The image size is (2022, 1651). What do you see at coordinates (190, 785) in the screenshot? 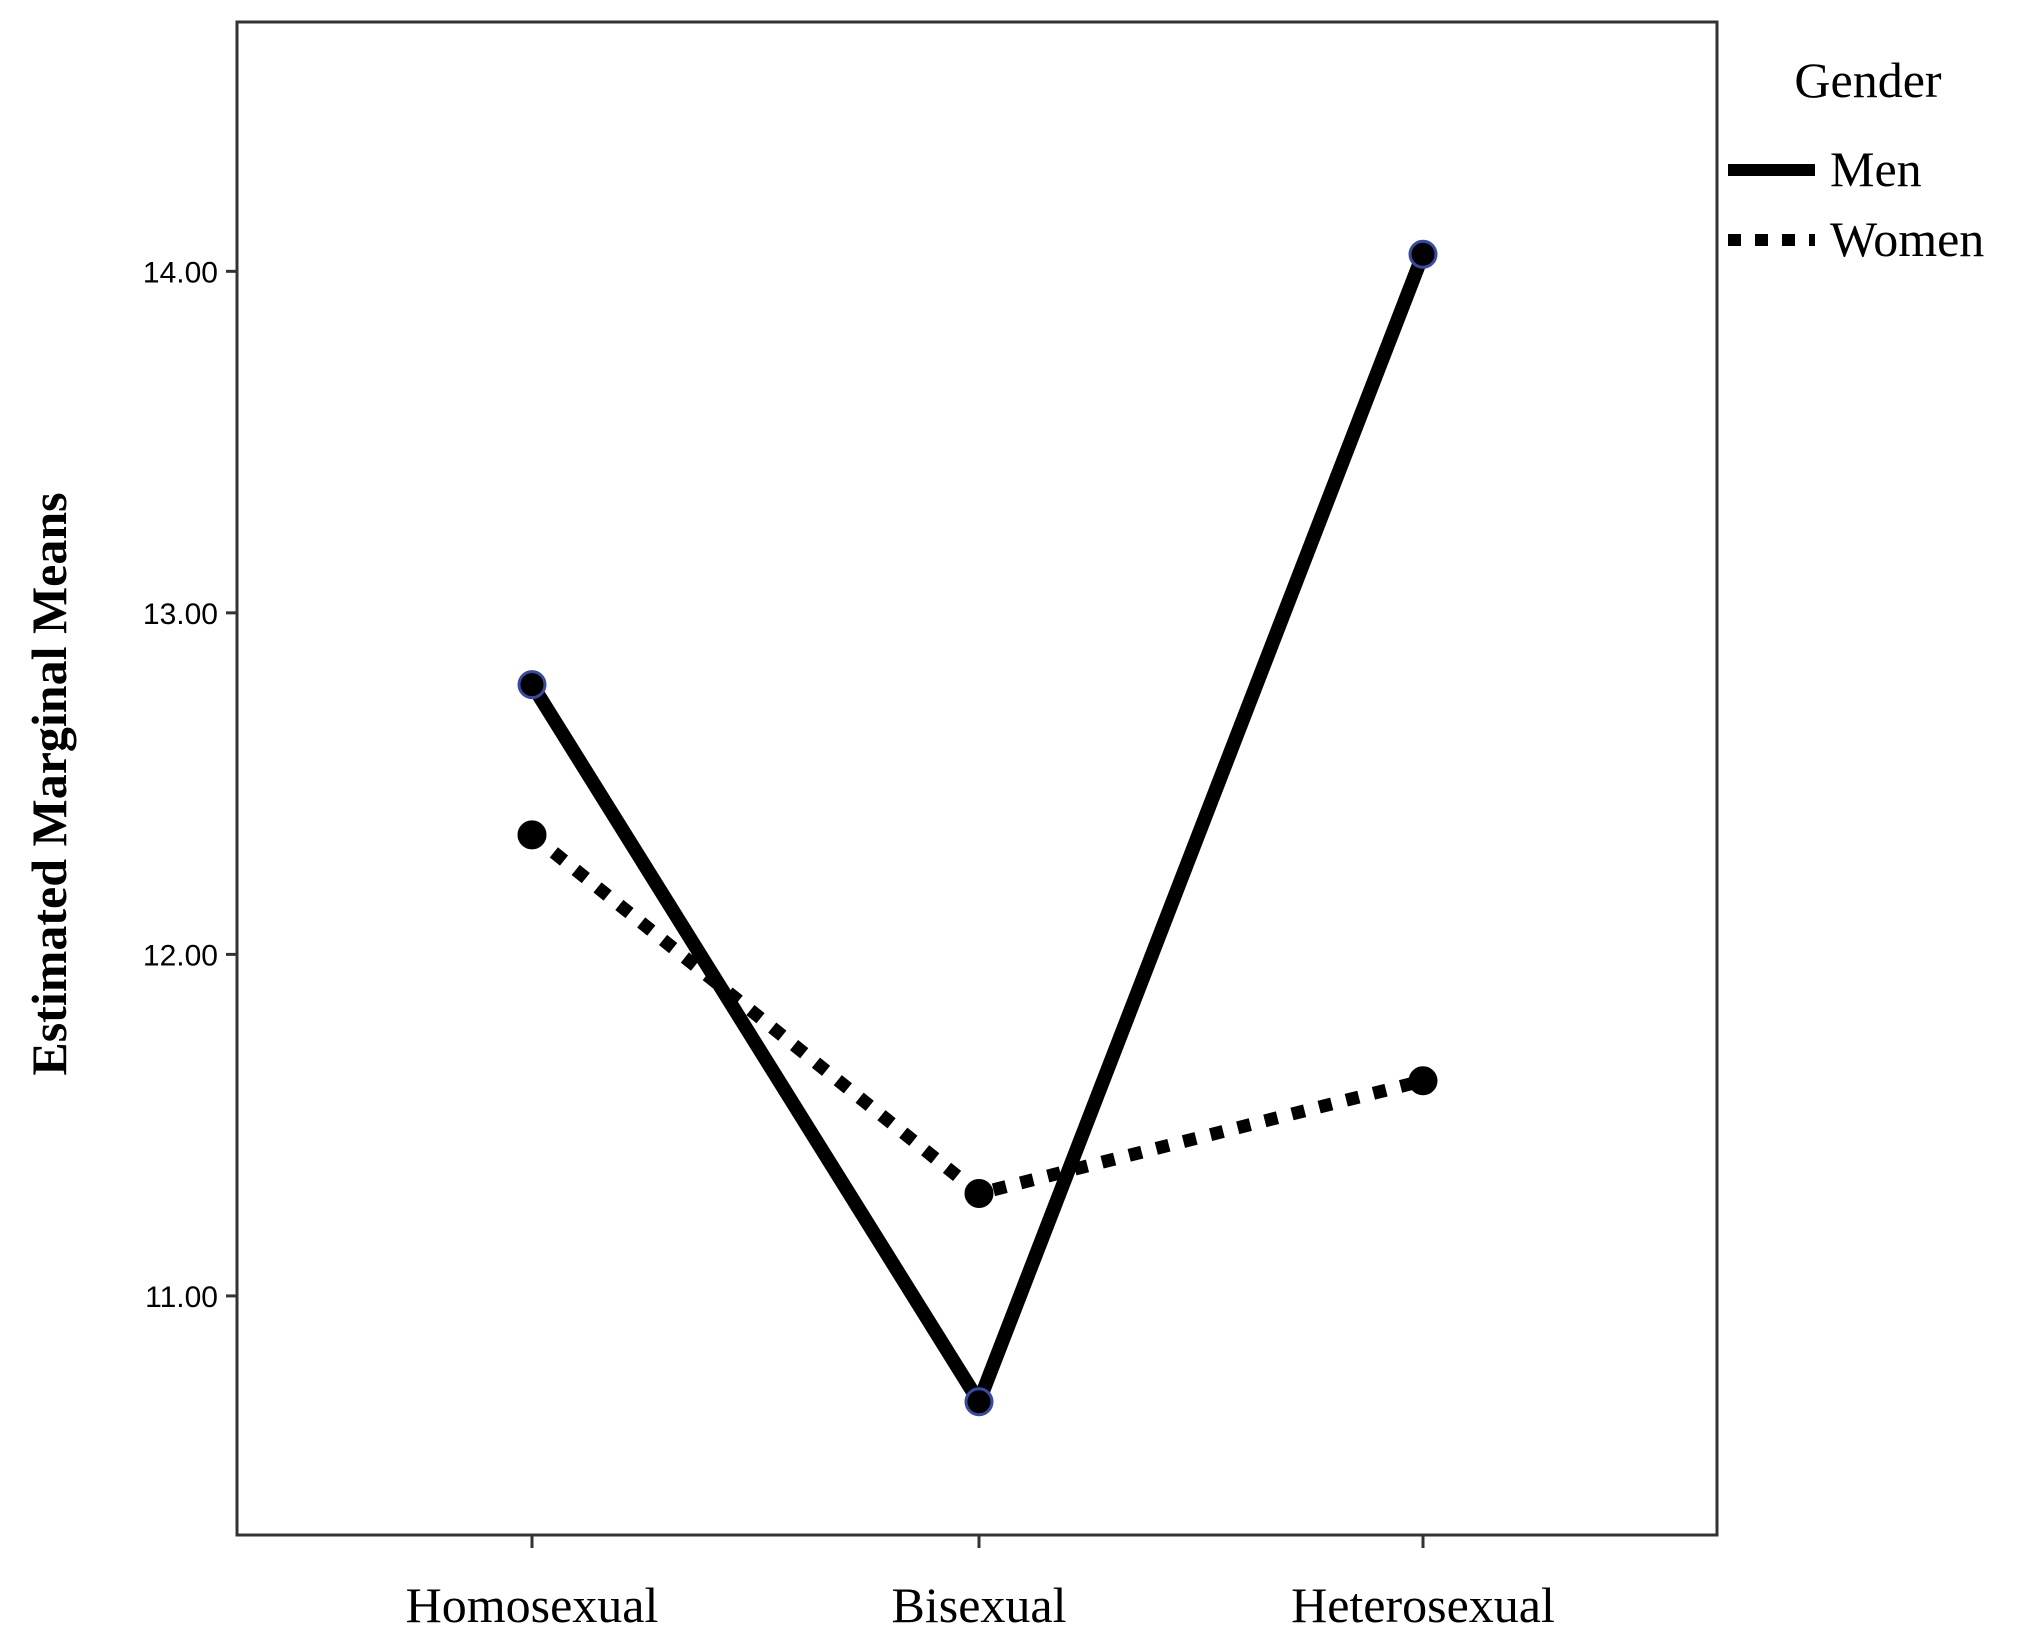
I see `y-axis: 11.00 12.00 13.00 14.00` at bounding box center [190, 785].